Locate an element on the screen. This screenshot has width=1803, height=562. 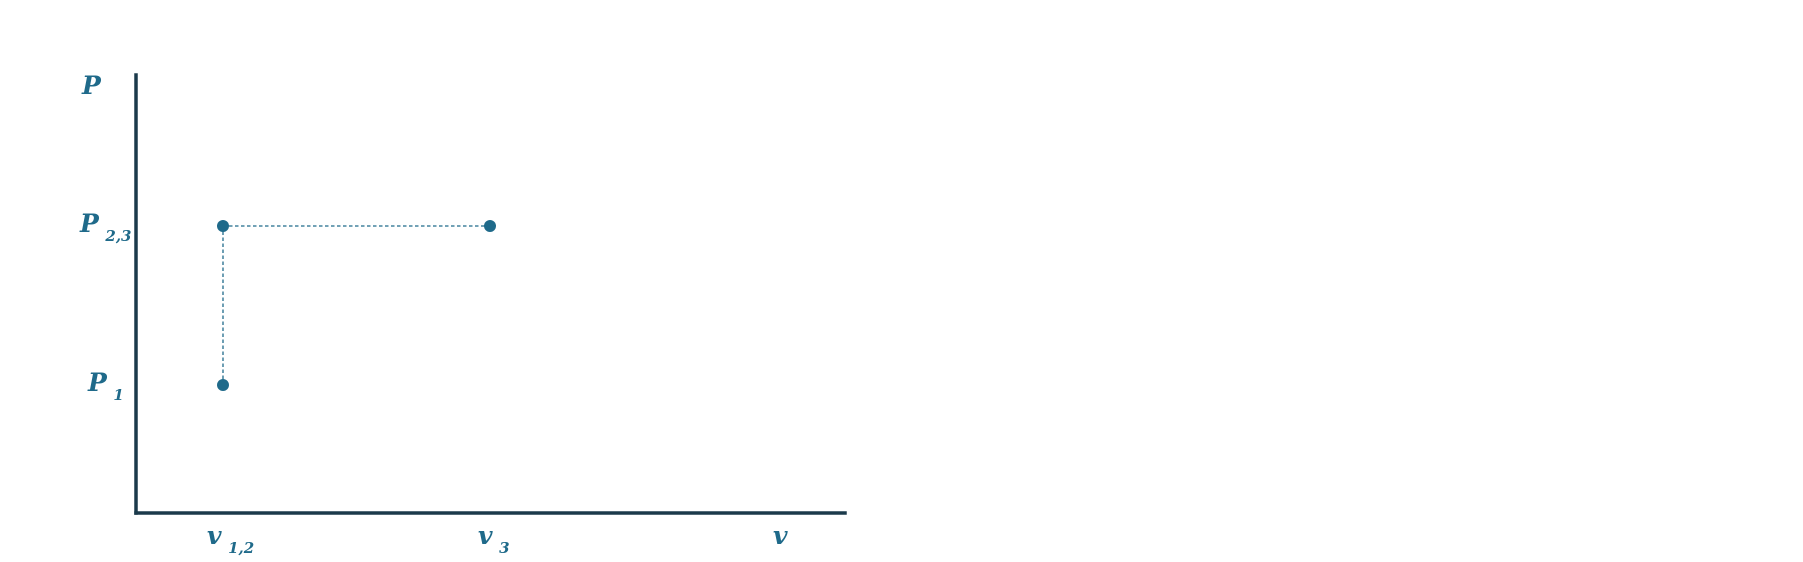
x-tick-label-v12: v 1,2 is located at coordinates (230, 539).